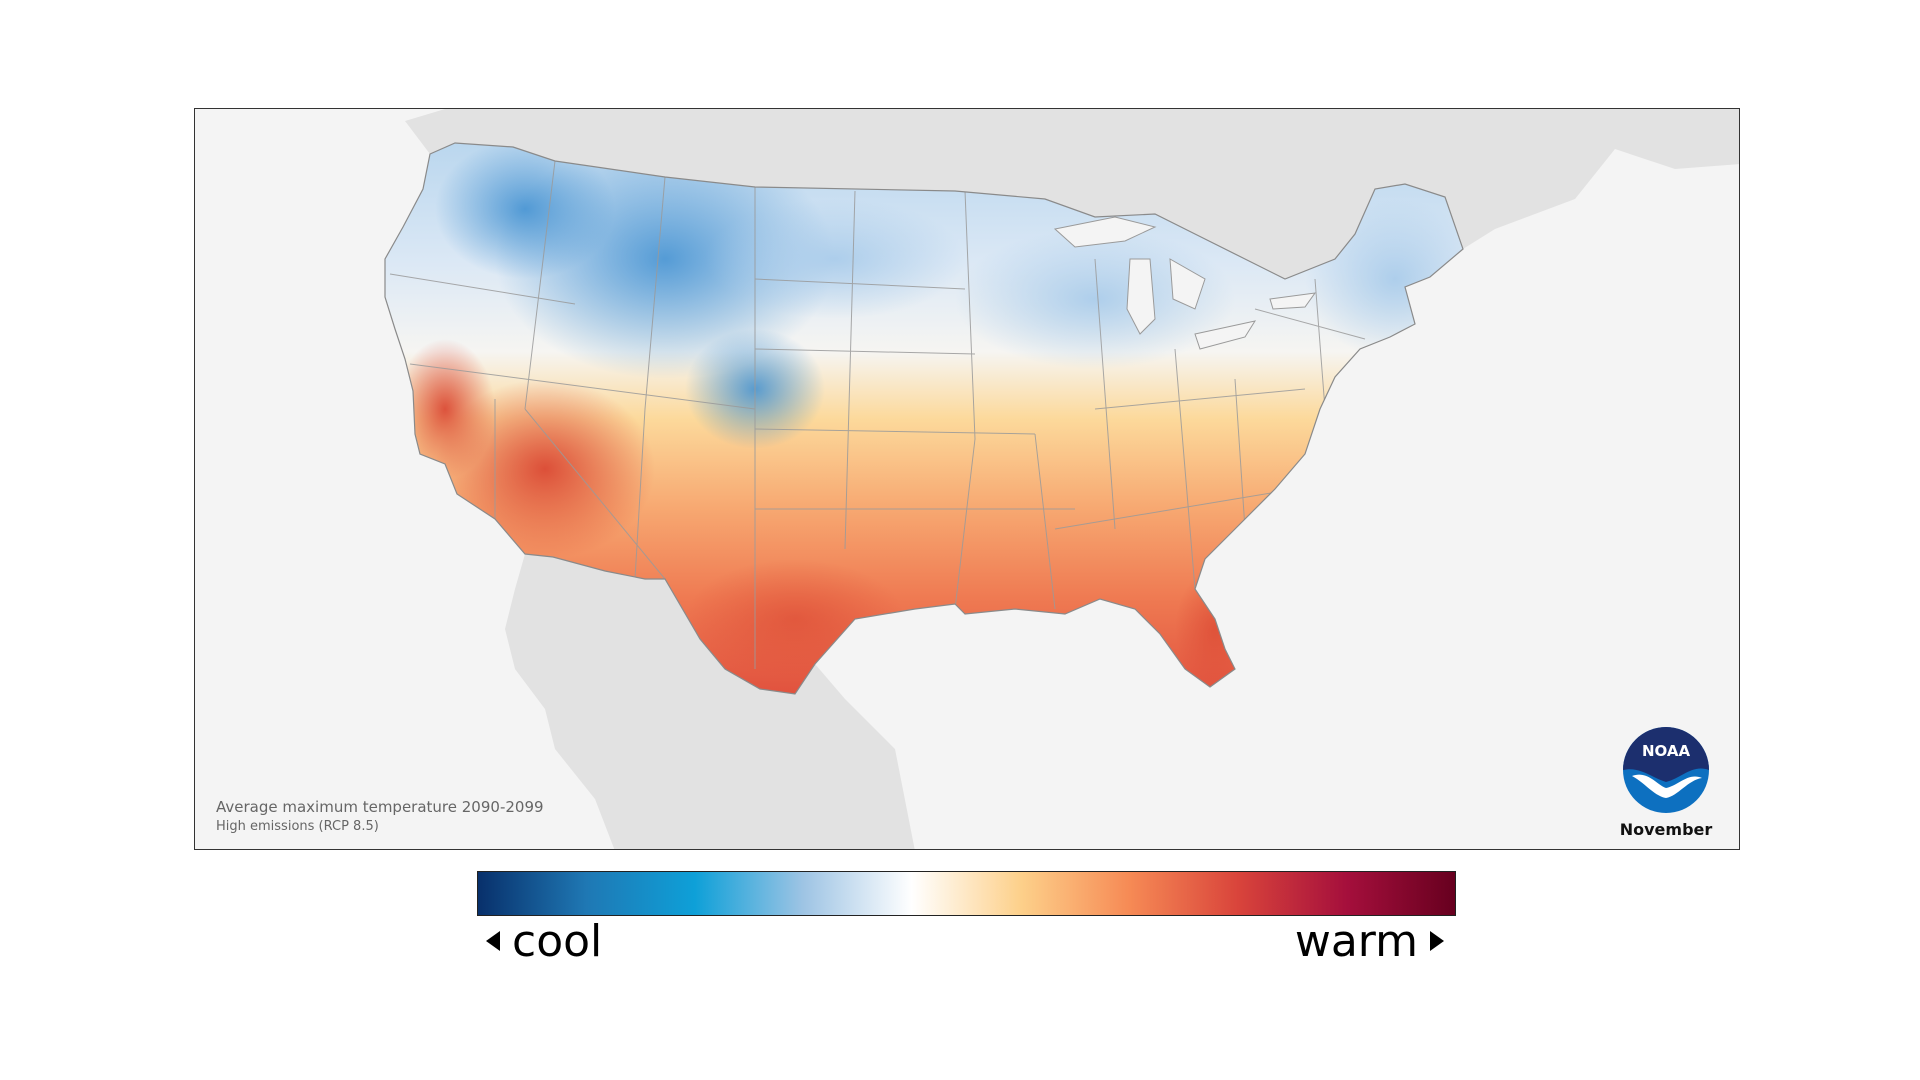 Image resolution: width=1920 pixels, height=1080 pixels. I want to click on cool-text: cool, so click(557, 941).